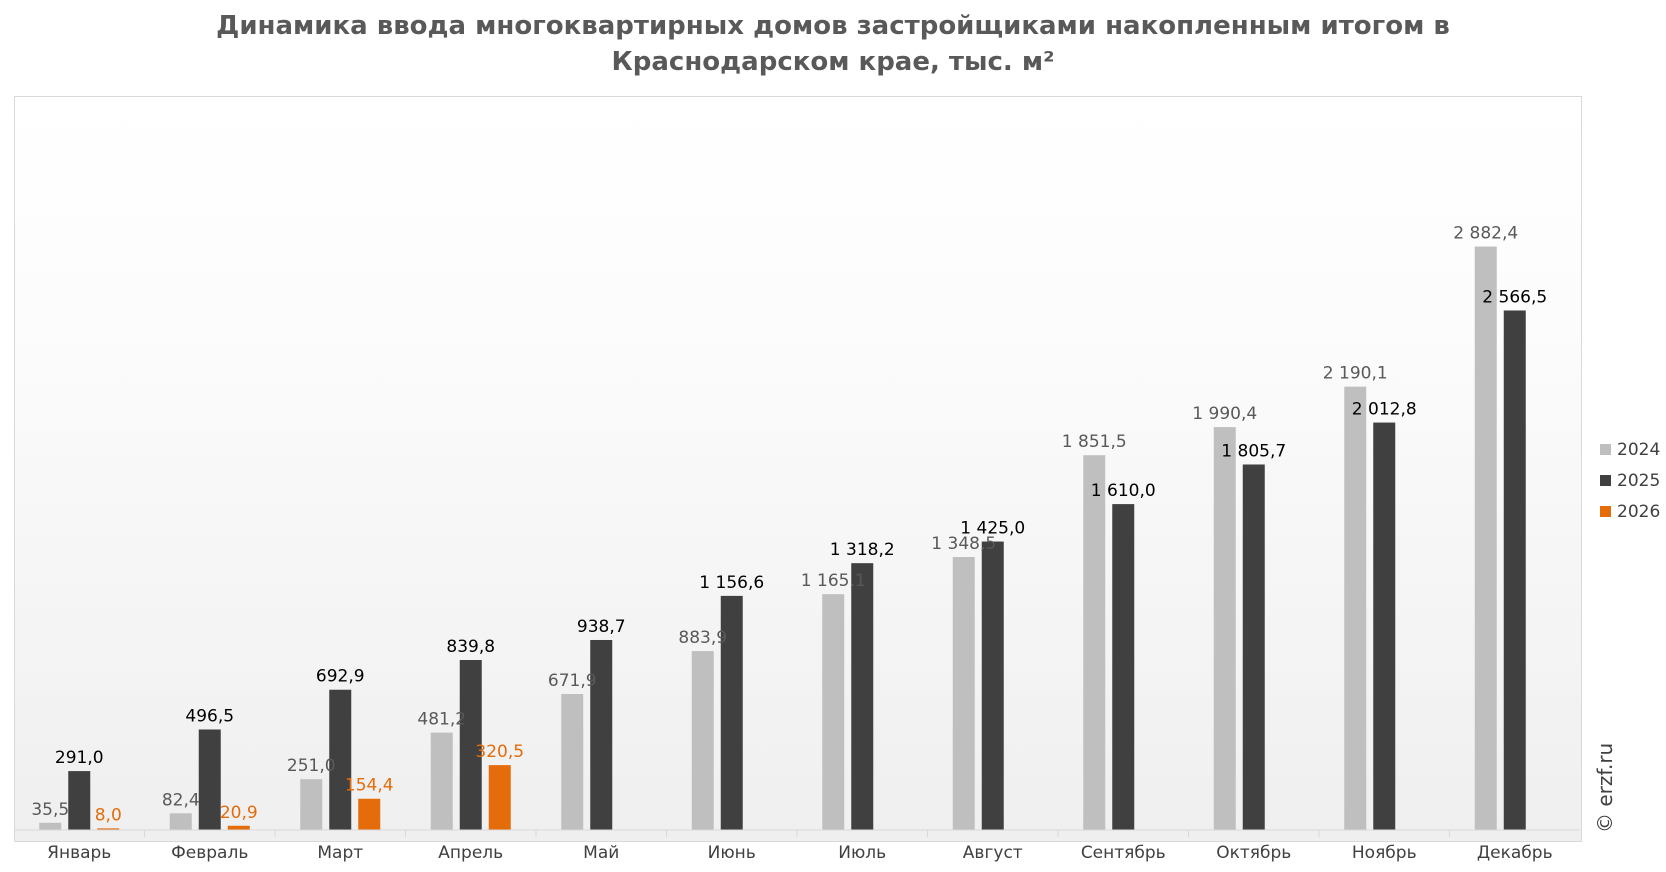 The image size is (1666, 872). What do you see at coordinates (79, 758) in the screenshot?
I see `data-label-2025: 291,0` at bounding box center [79, 758].